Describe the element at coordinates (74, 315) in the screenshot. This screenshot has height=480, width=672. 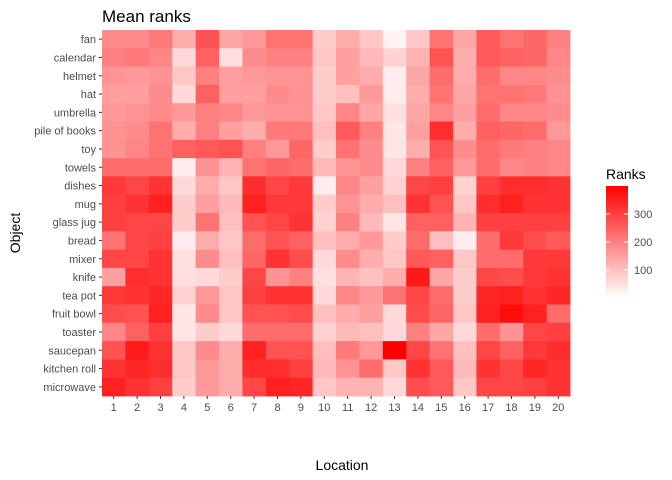
I see `y-tick-label: fruit bowl` at that location.